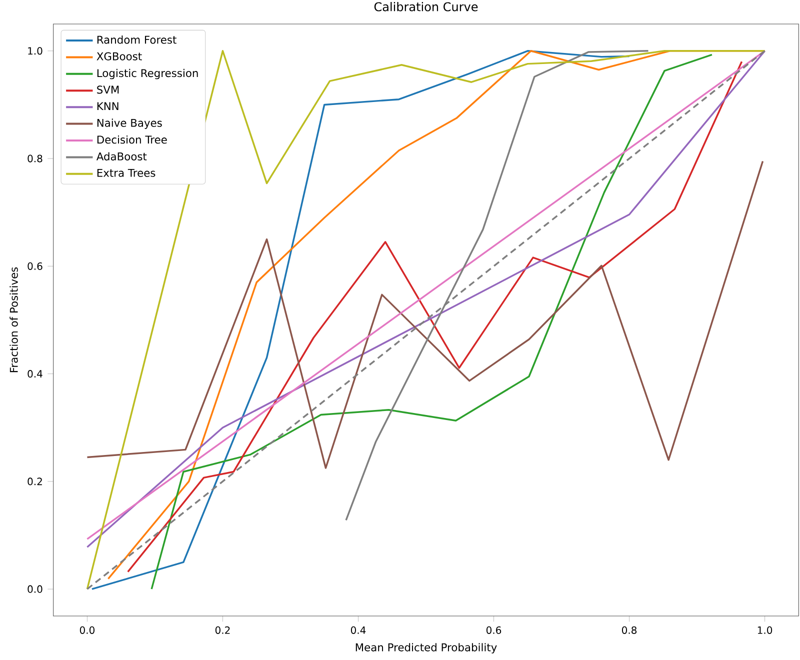 Image resolution: width=800 pixels, height=660 pixels. What do you see at coordinates (629, 630) in the screenshot?
I see `x-tick-label: 0.8` at bounding box center [629, 630].